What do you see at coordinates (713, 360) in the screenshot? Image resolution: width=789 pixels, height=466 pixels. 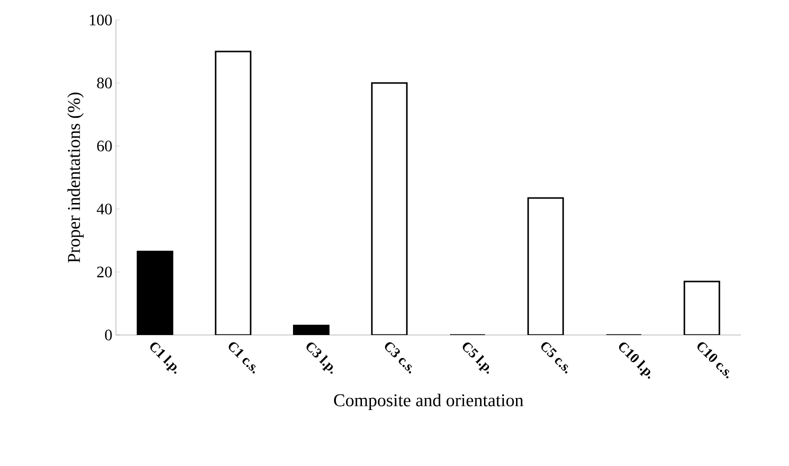 I see `x-tick-label: C10 c.s.` at bounding box center [713, 360].